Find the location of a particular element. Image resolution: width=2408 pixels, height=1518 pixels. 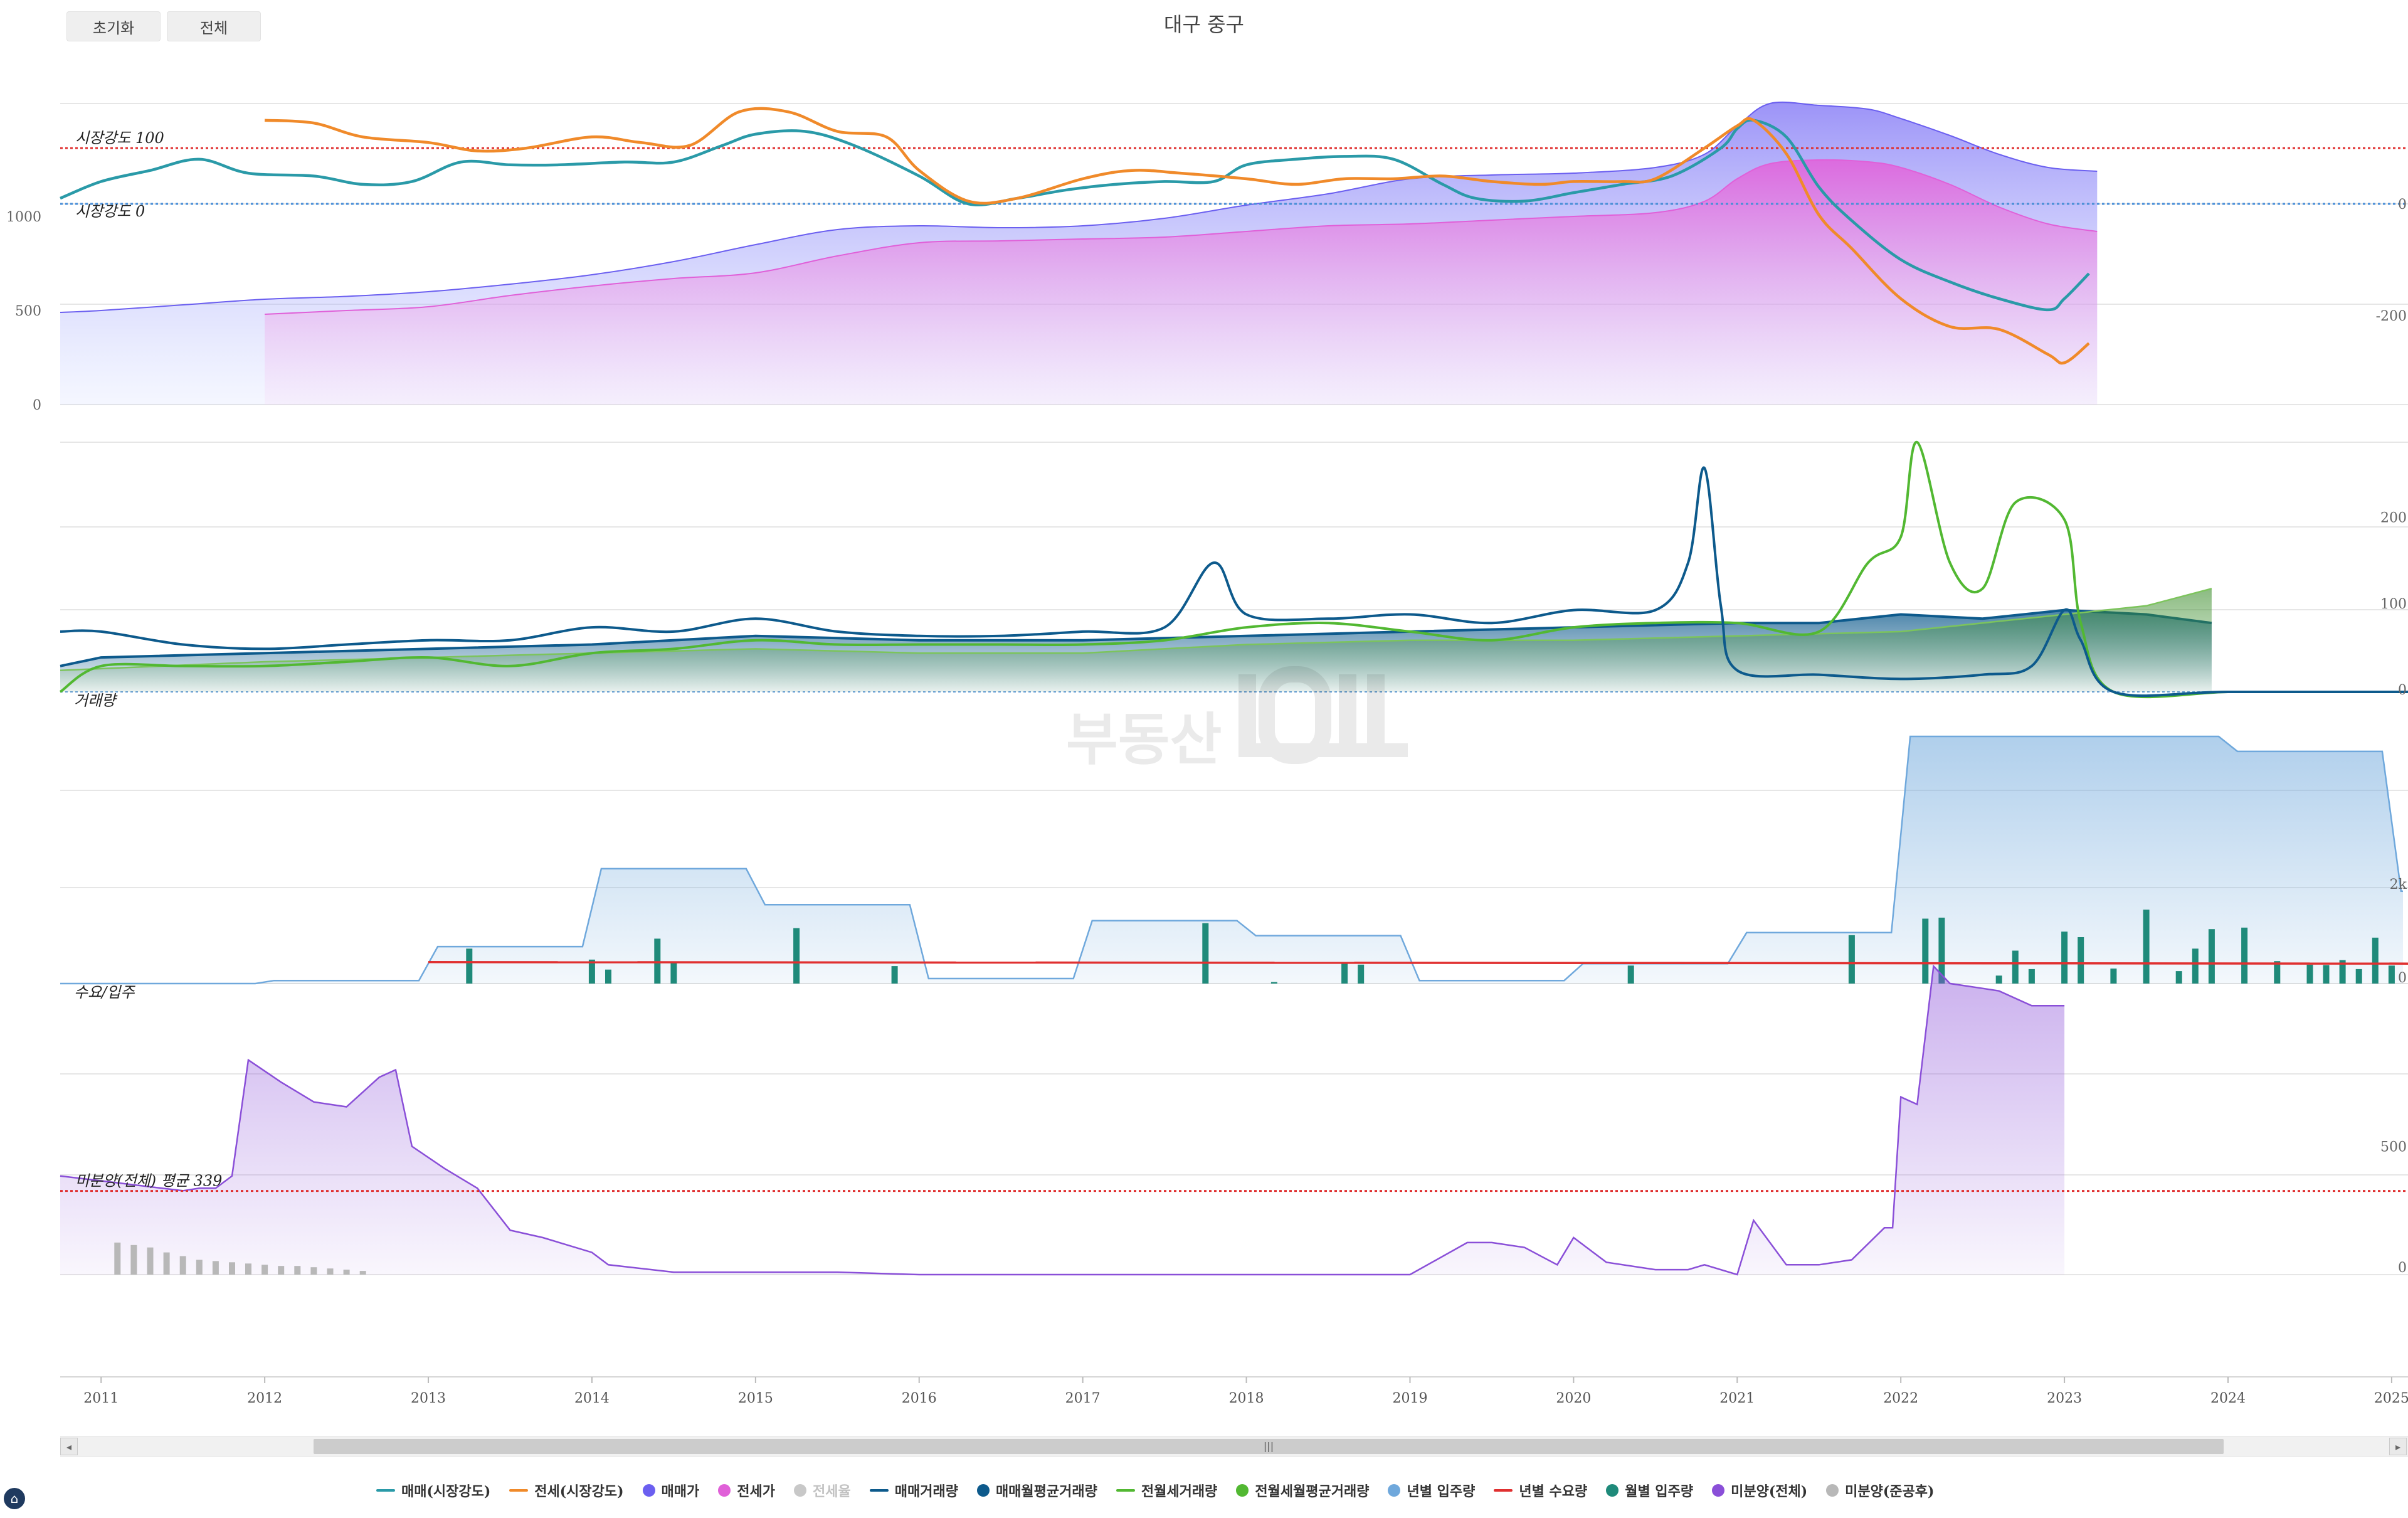

legend-label: 전세가 is located at coordinates (756, 1492).